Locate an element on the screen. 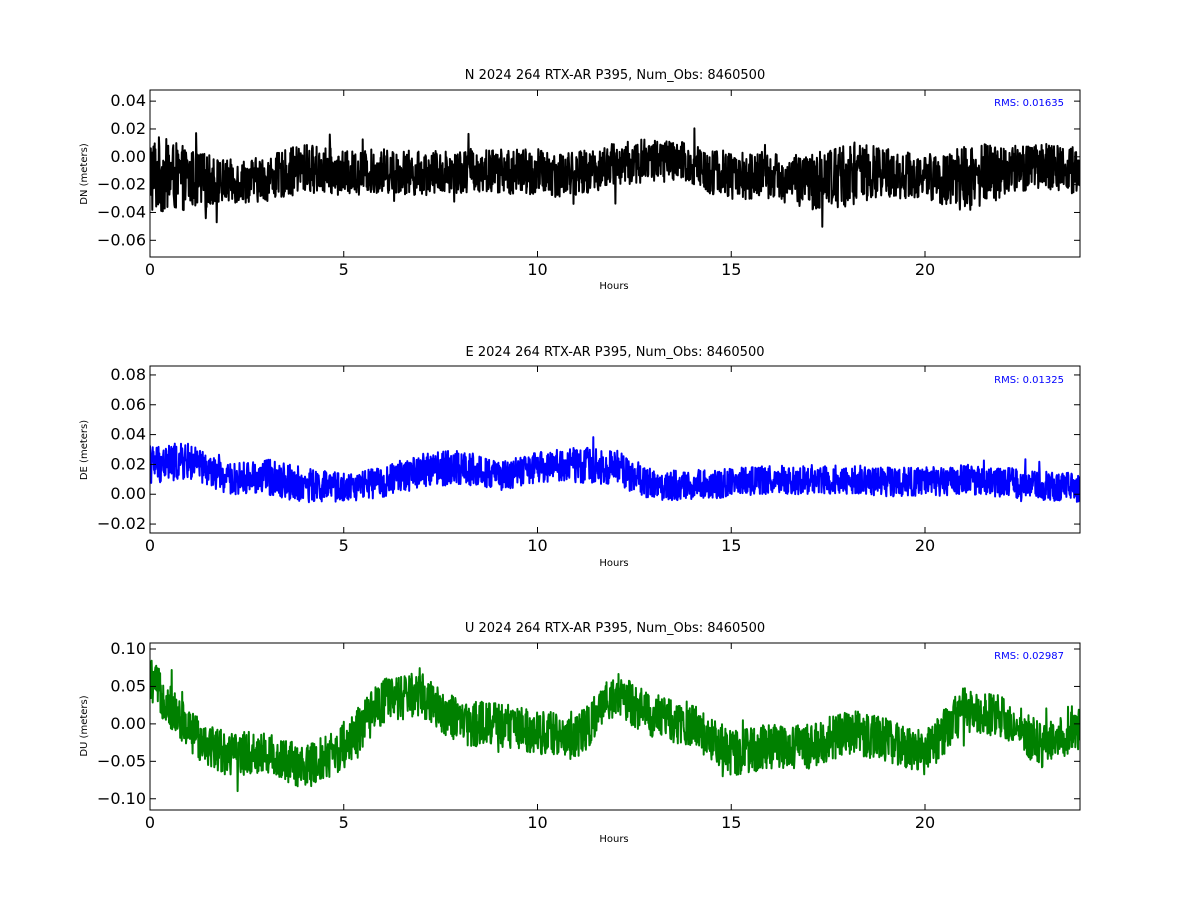 Image resolution: width=1200 pixels, height=900 pixels. rms-annotation: RMS: 0.01325 is located at coordinates (1029, 380).